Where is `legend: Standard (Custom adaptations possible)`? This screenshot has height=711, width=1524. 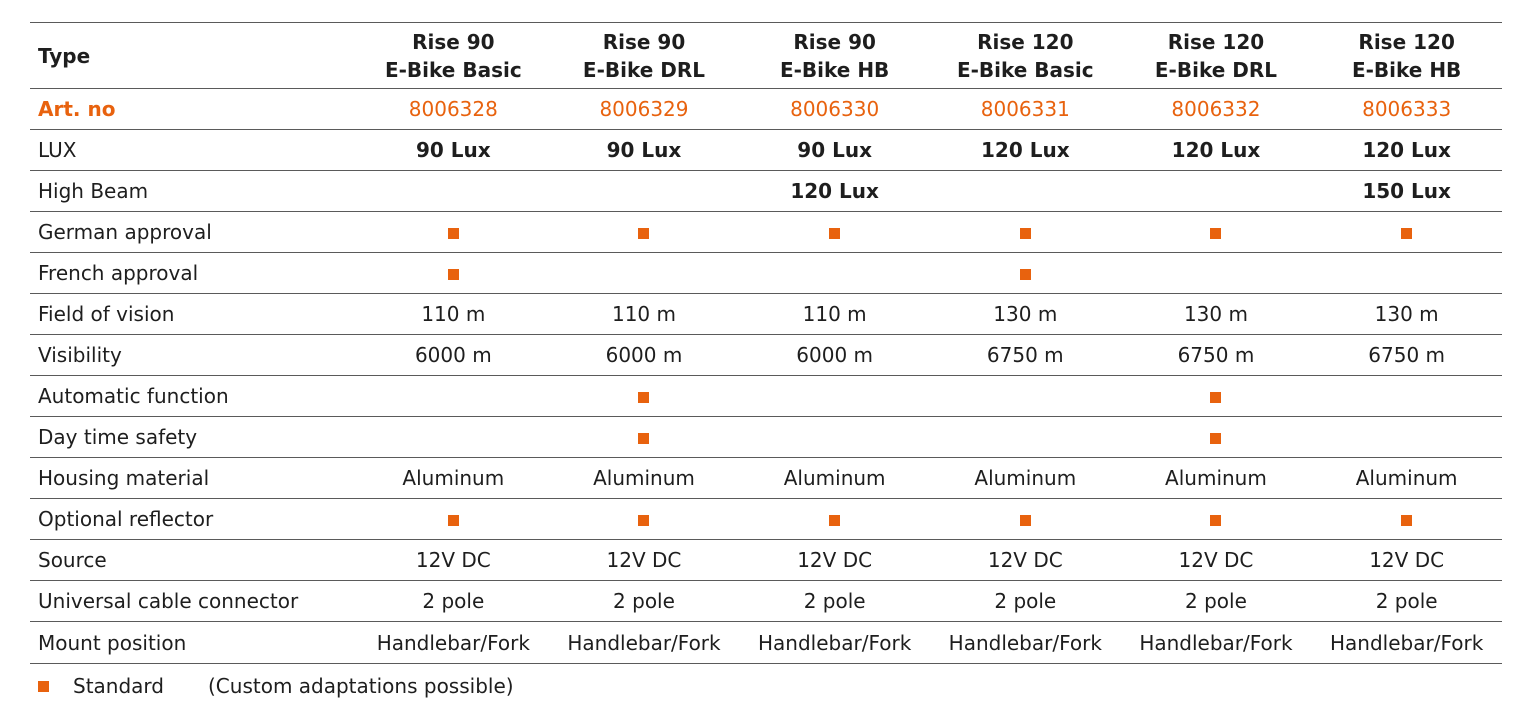
legend: Standard (Custom adaptations possible) is located at coordinates (276, 686).